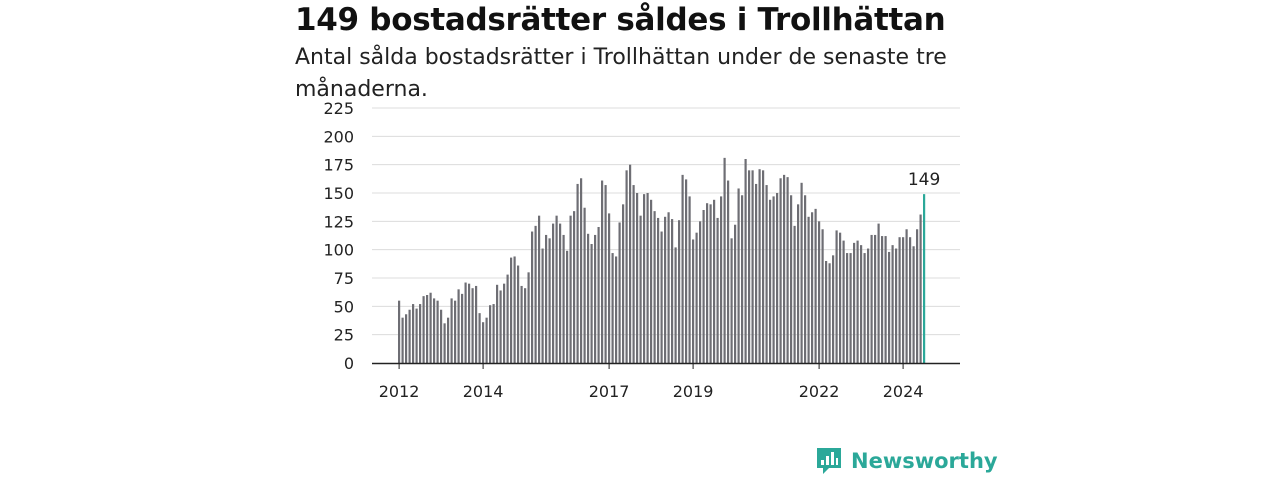  What do you see at coordinates (829, 461) in the screenshot?
I see `newsworthy-logo-icon` at bounding box center [829, 461].